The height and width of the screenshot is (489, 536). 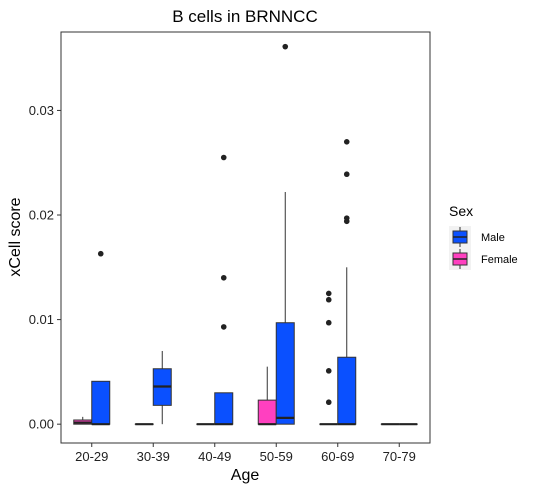 I want to click on legend-label-female: Female, so click(x=499, y=260).